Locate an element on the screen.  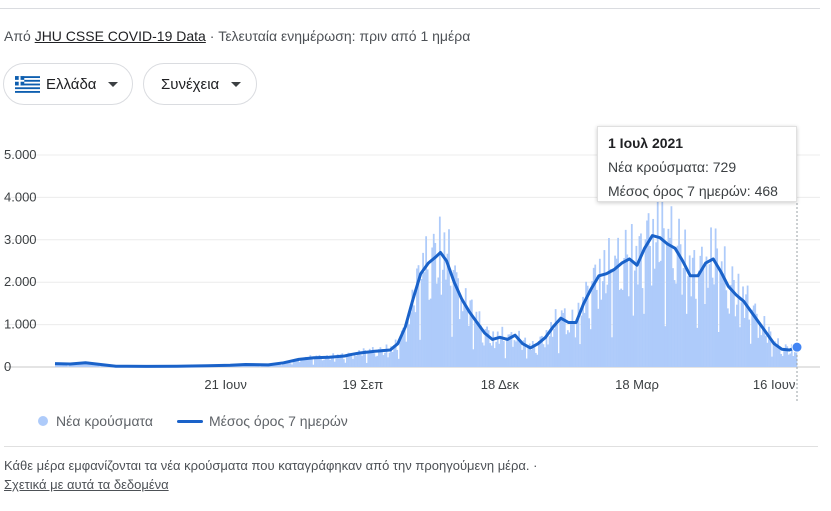
legend-line-label: Μέσος όρος 7 ημερών is located at coordinates (278, 421).